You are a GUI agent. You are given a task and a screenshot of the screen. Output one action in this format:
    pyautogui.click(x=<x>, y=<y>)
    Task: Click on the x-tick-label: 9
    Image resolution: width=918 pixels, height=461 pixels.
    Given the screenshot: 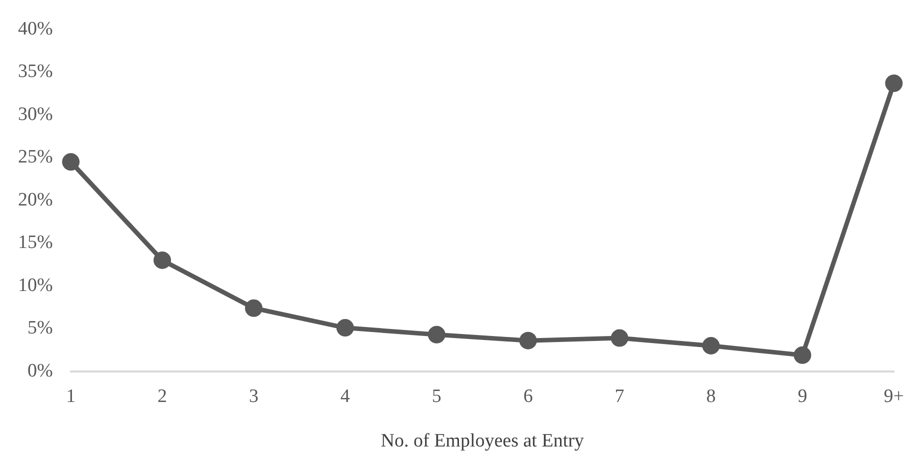 What is the action you would take?
    pyautogui.click(x=803, y=396)
    